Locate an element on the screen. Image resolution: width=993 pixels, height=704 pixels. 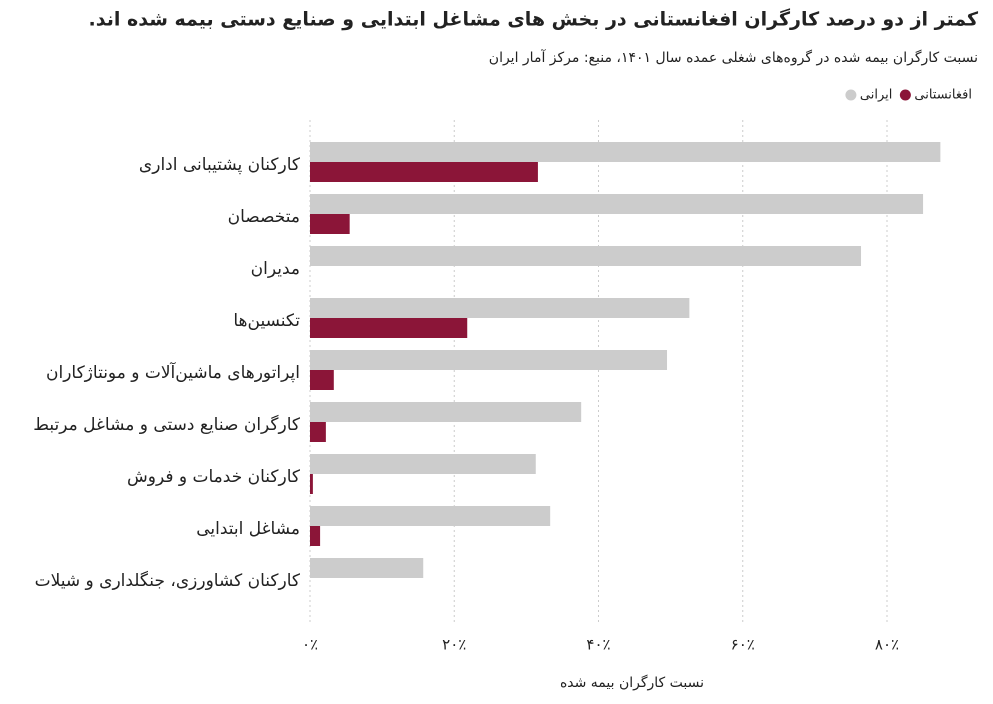
x-tick-label: ۶۰٪ is located at coordinates (743, 645).